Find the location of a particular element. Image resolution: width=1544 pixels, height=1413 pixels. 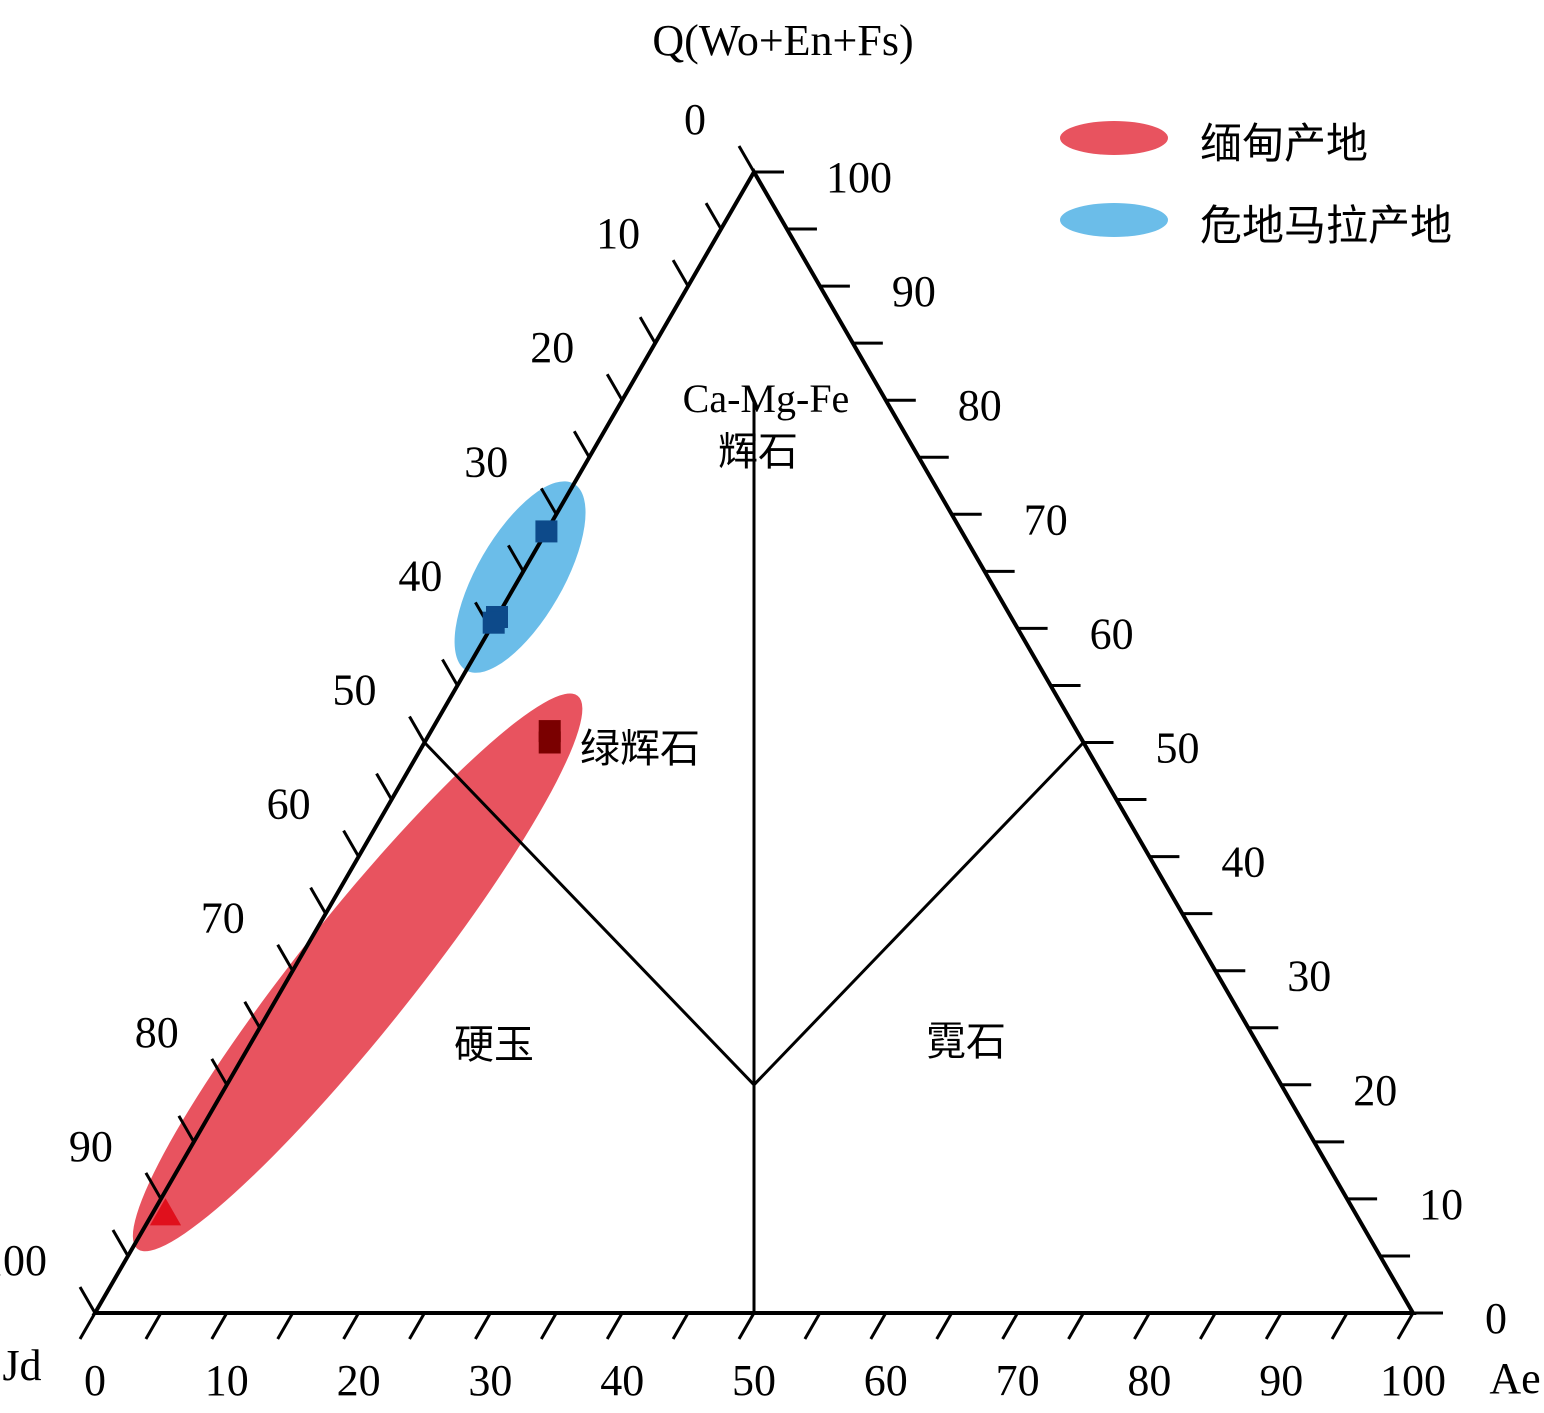

left-tick-label: 90 is located at coordinates (91, 1146).